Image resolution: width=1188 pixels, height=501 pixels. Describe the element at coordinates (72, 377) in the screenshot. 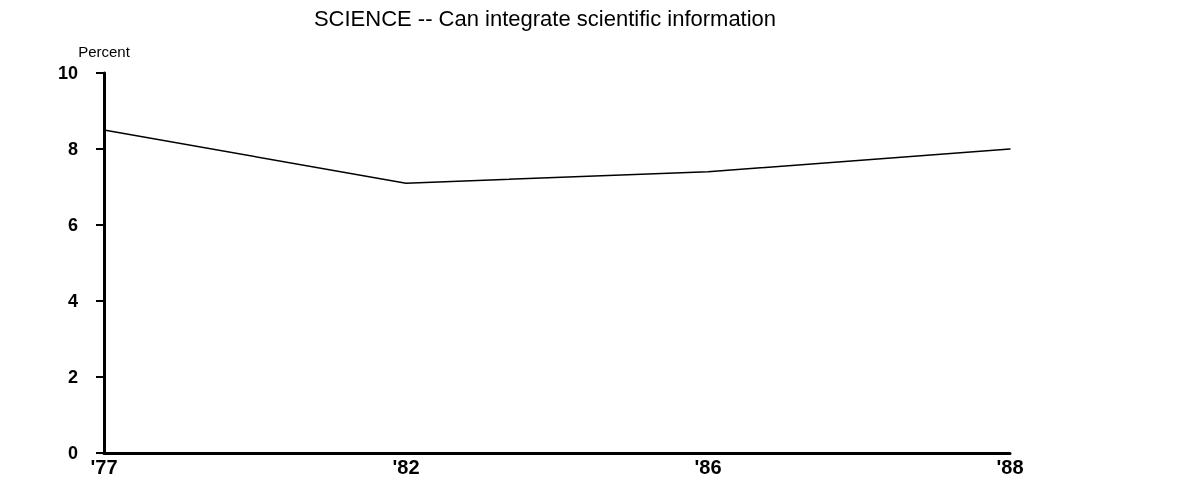

I see `y-tick-label: 2` at that location.